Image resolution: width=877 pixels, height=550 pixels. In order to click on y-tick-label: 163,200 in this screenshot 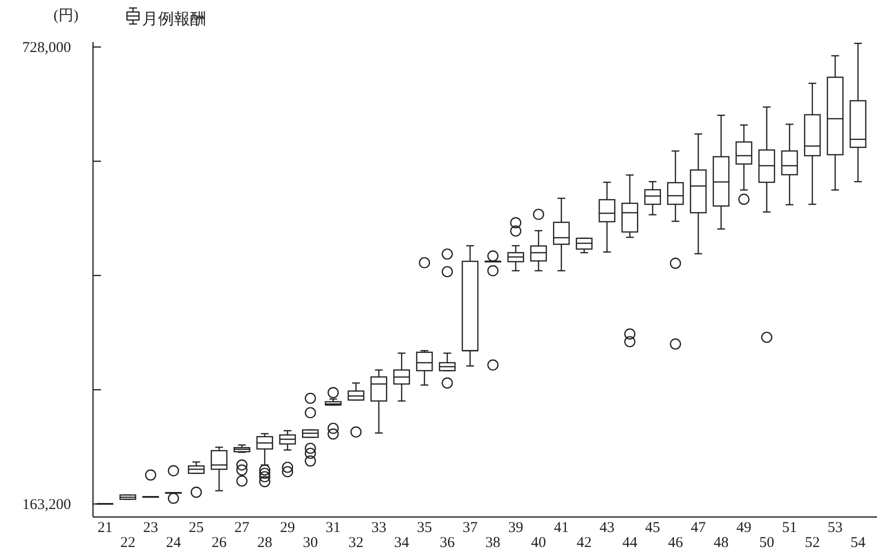, I will do `click(46, 504)`.